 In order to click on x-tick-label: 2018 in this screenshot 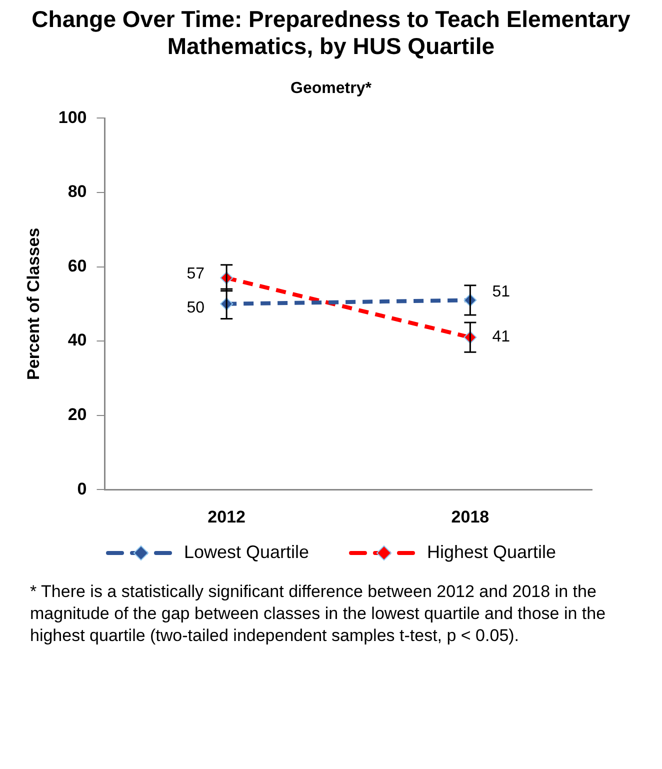, I will do `click(470, 516)`.